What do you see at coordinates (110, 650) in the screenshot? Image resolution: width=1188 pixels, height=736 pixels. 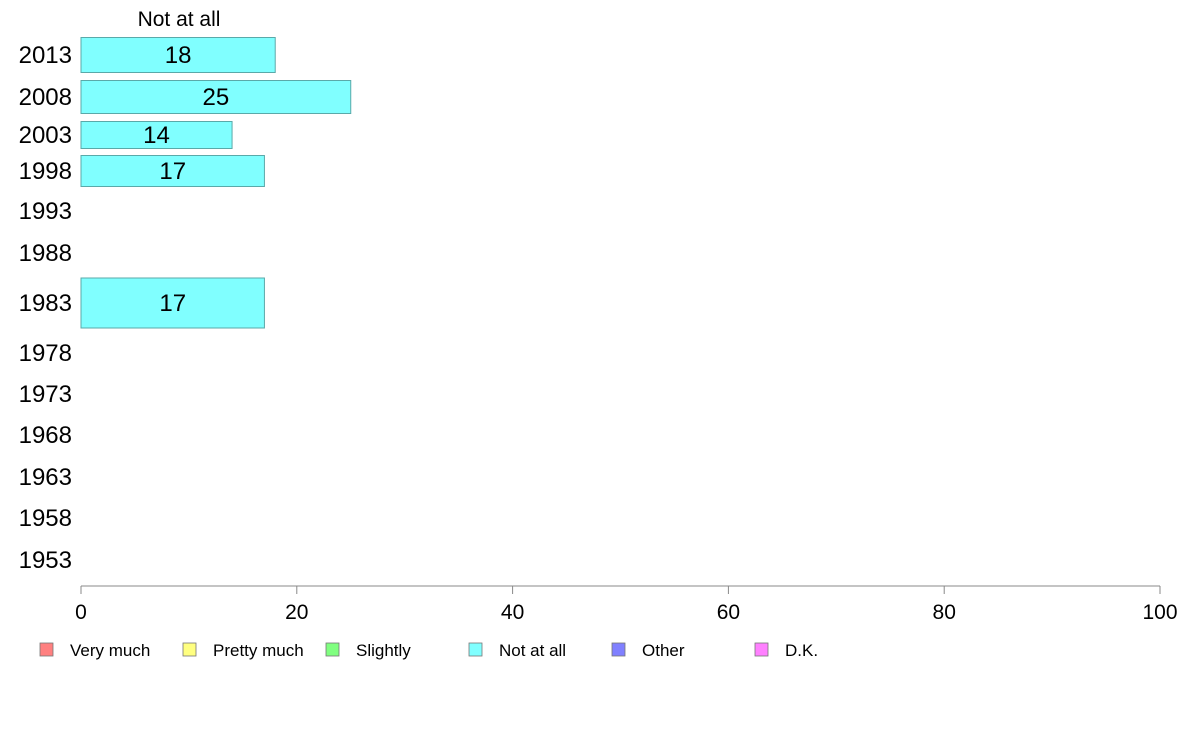 I see `legend-label-0: Very much` at bounding box center [110, 650].